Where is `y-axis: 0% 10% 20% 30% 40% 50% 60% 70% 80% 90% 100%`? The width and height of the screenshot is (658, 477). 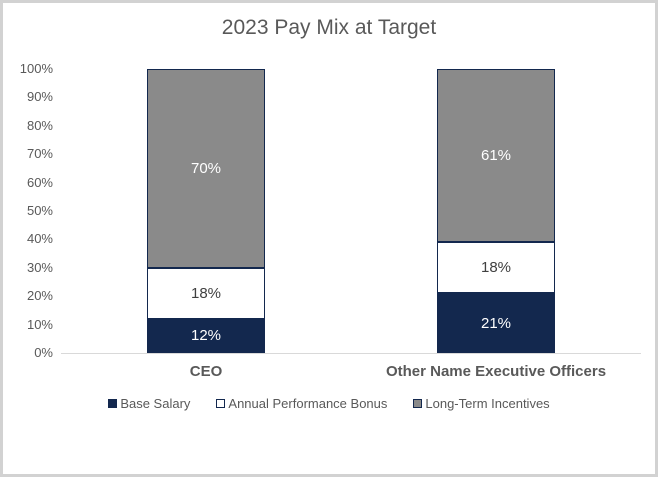
y-axis: 0% 10% 20% 30% 40% 50% 60% 70% 80% 90% 100% is located at coordinates (32, 210).